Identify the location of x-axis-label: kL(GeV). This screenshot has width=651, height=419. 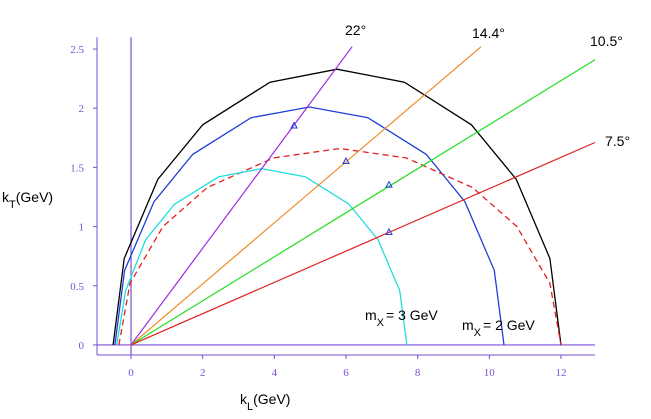
(265, 402).